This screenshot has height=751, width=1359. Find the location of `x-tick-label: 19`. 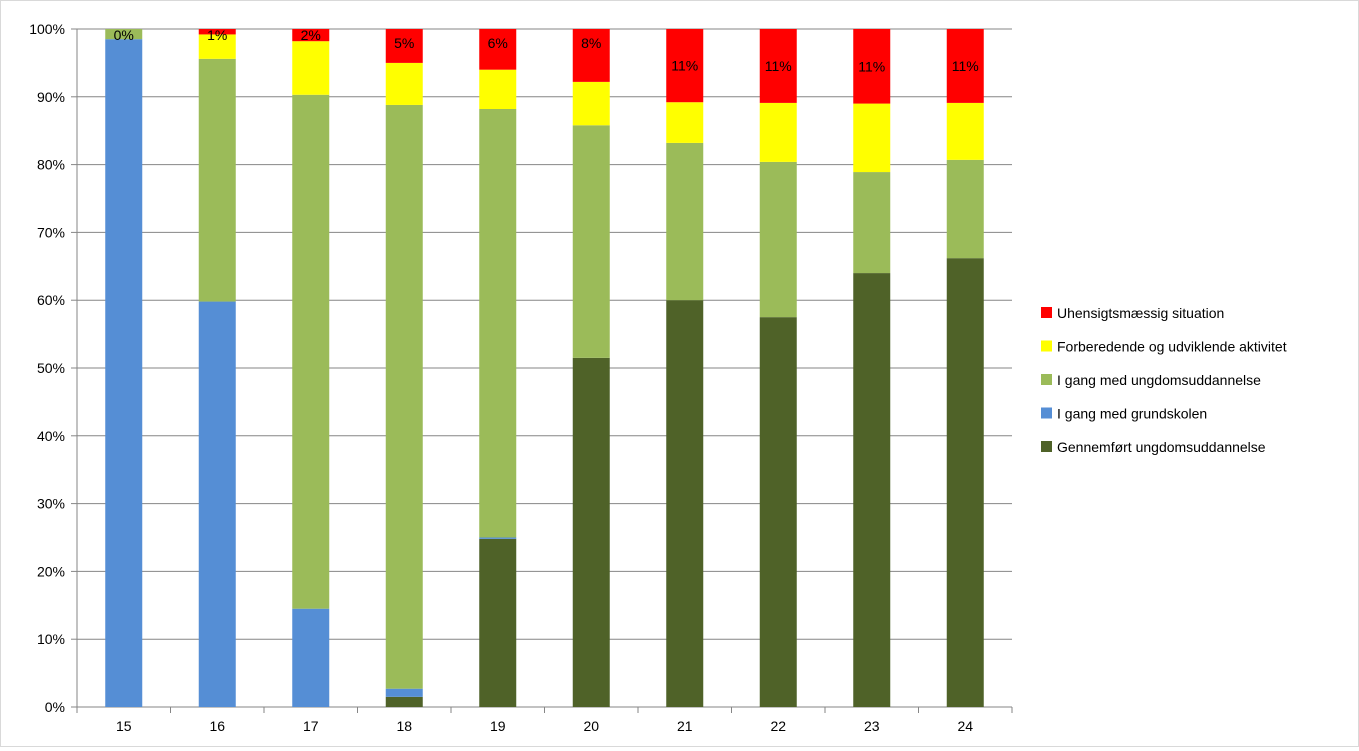

x-tick-label: 19 is located at coordinates (498, 726).